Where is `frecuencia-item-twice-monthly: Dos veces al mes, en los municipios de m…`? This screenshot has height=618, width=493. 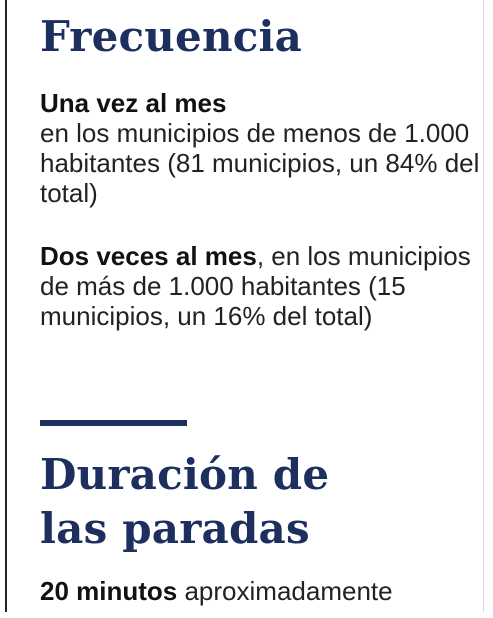
frecuencia-item-twice-monthly: Dos veces al mes, en los municipios de m… is located at coordinates (261, 286).